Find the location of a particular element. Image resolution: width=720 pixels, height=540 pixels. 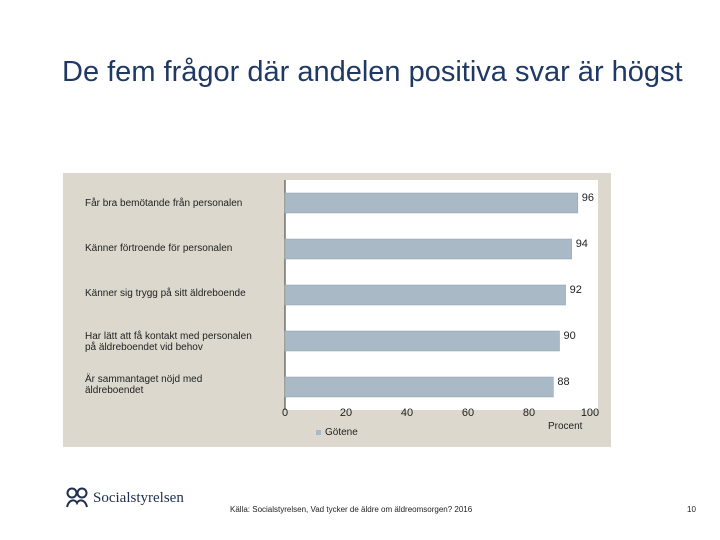

category-label-4-line-2: på äldreboendet vid behov is located at coordinates (144, 347).